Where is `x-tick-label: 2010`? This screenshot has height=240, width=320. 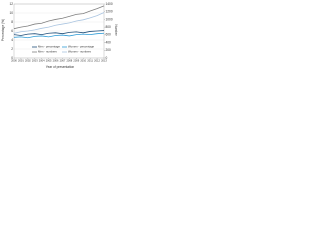
x-tick-label: 2010 is located at coordinates (83, 61).